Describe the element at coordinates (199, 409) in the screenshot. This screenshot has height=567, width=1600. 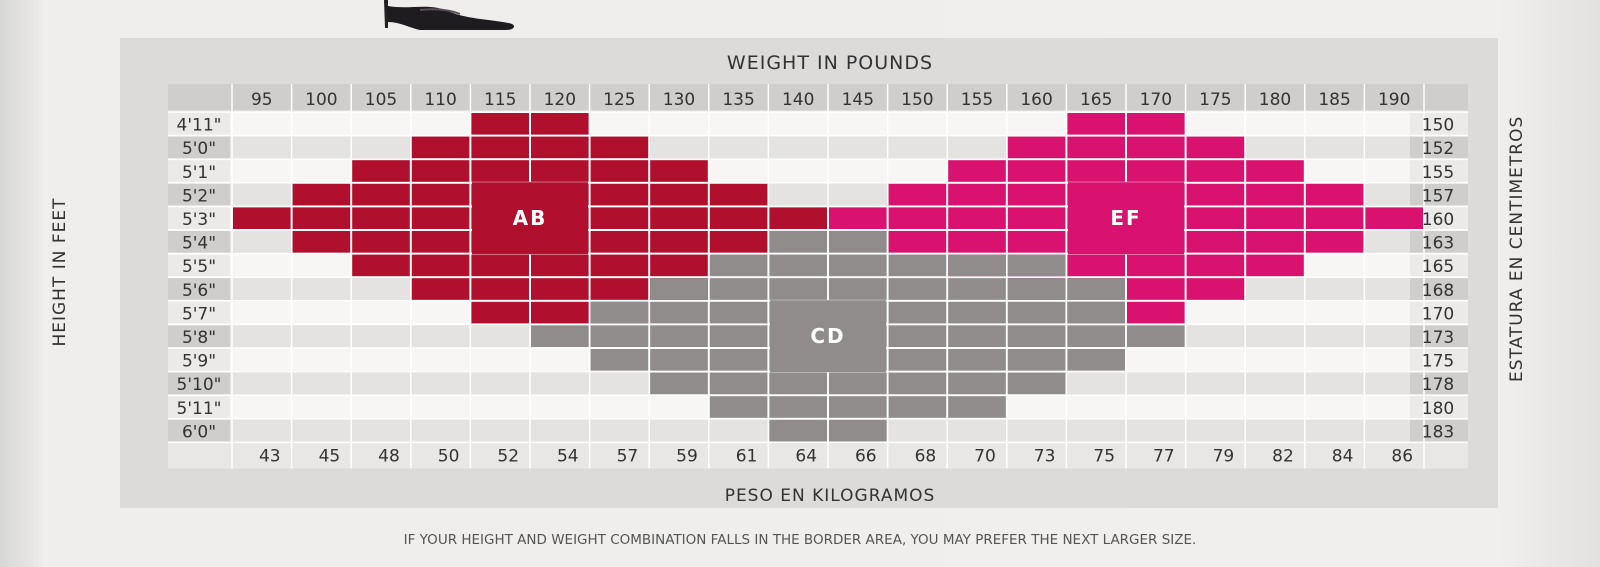
I see `height-ft-label: 5'11"` at that location.